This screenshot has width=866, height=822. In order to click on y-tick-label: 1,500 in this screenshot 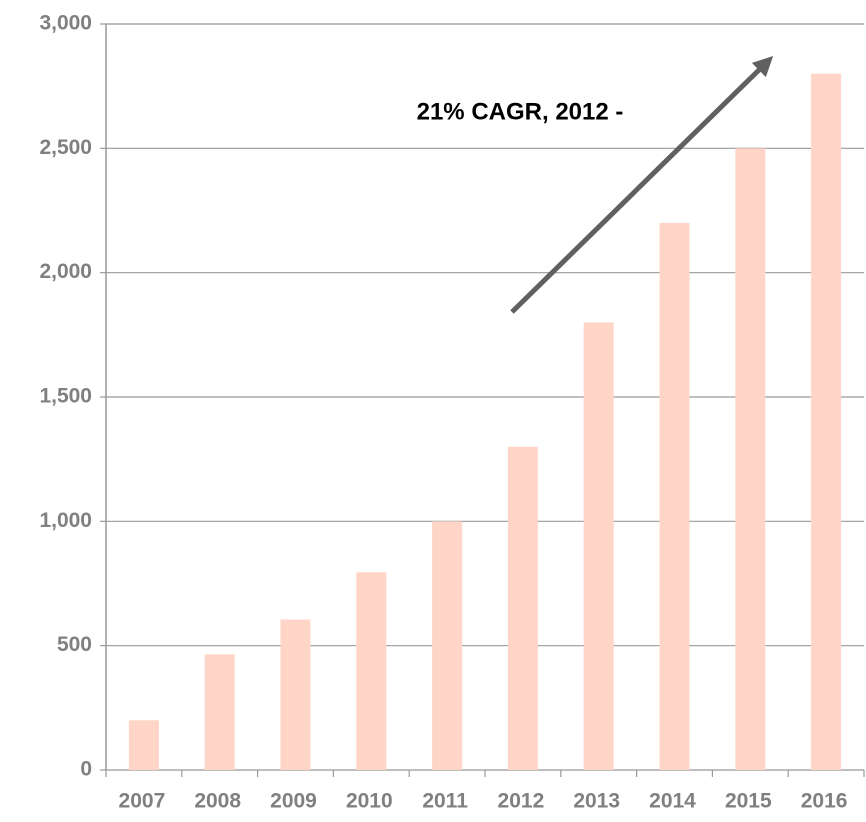, I will do `click(65, 396)`.